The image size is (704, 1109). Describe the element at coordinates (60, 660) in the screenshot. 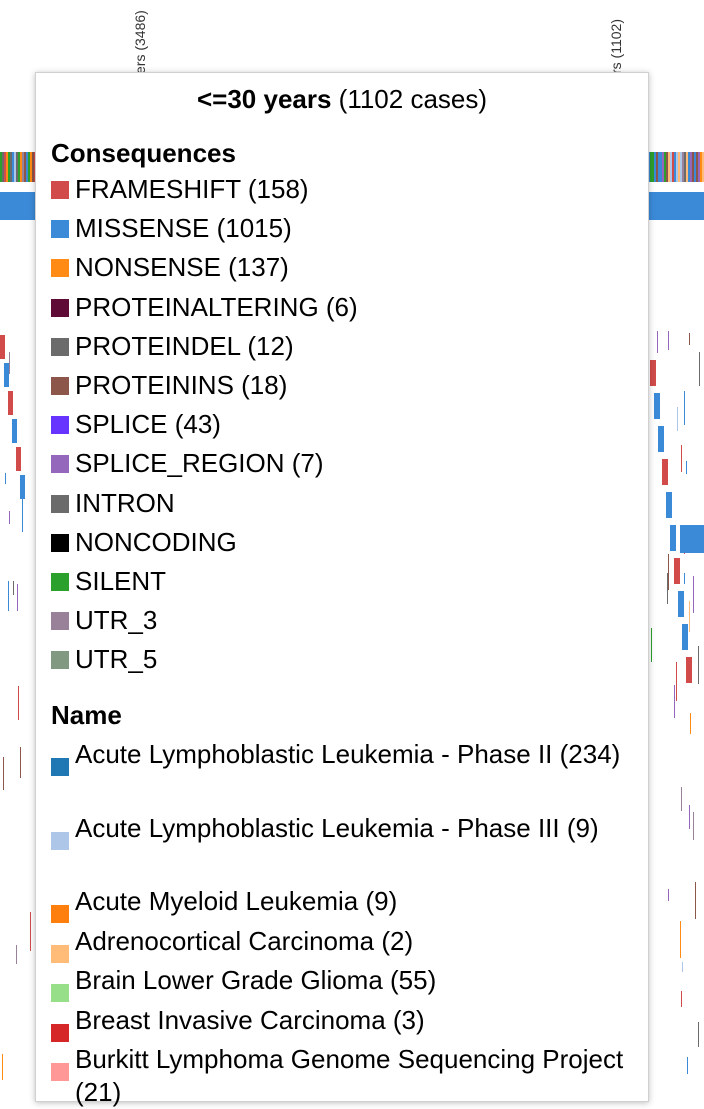

I see `utr5-swatch-icon` at that location.